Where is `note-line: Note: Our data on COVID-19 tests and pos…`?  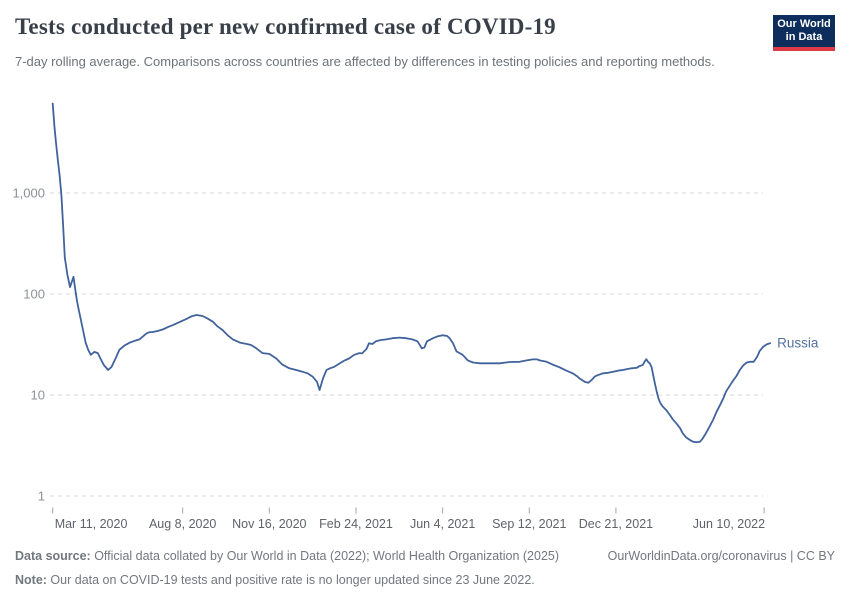 note-line: Note: Our data on COVID-19 tests and pos… is located at coordinates (425, 580).